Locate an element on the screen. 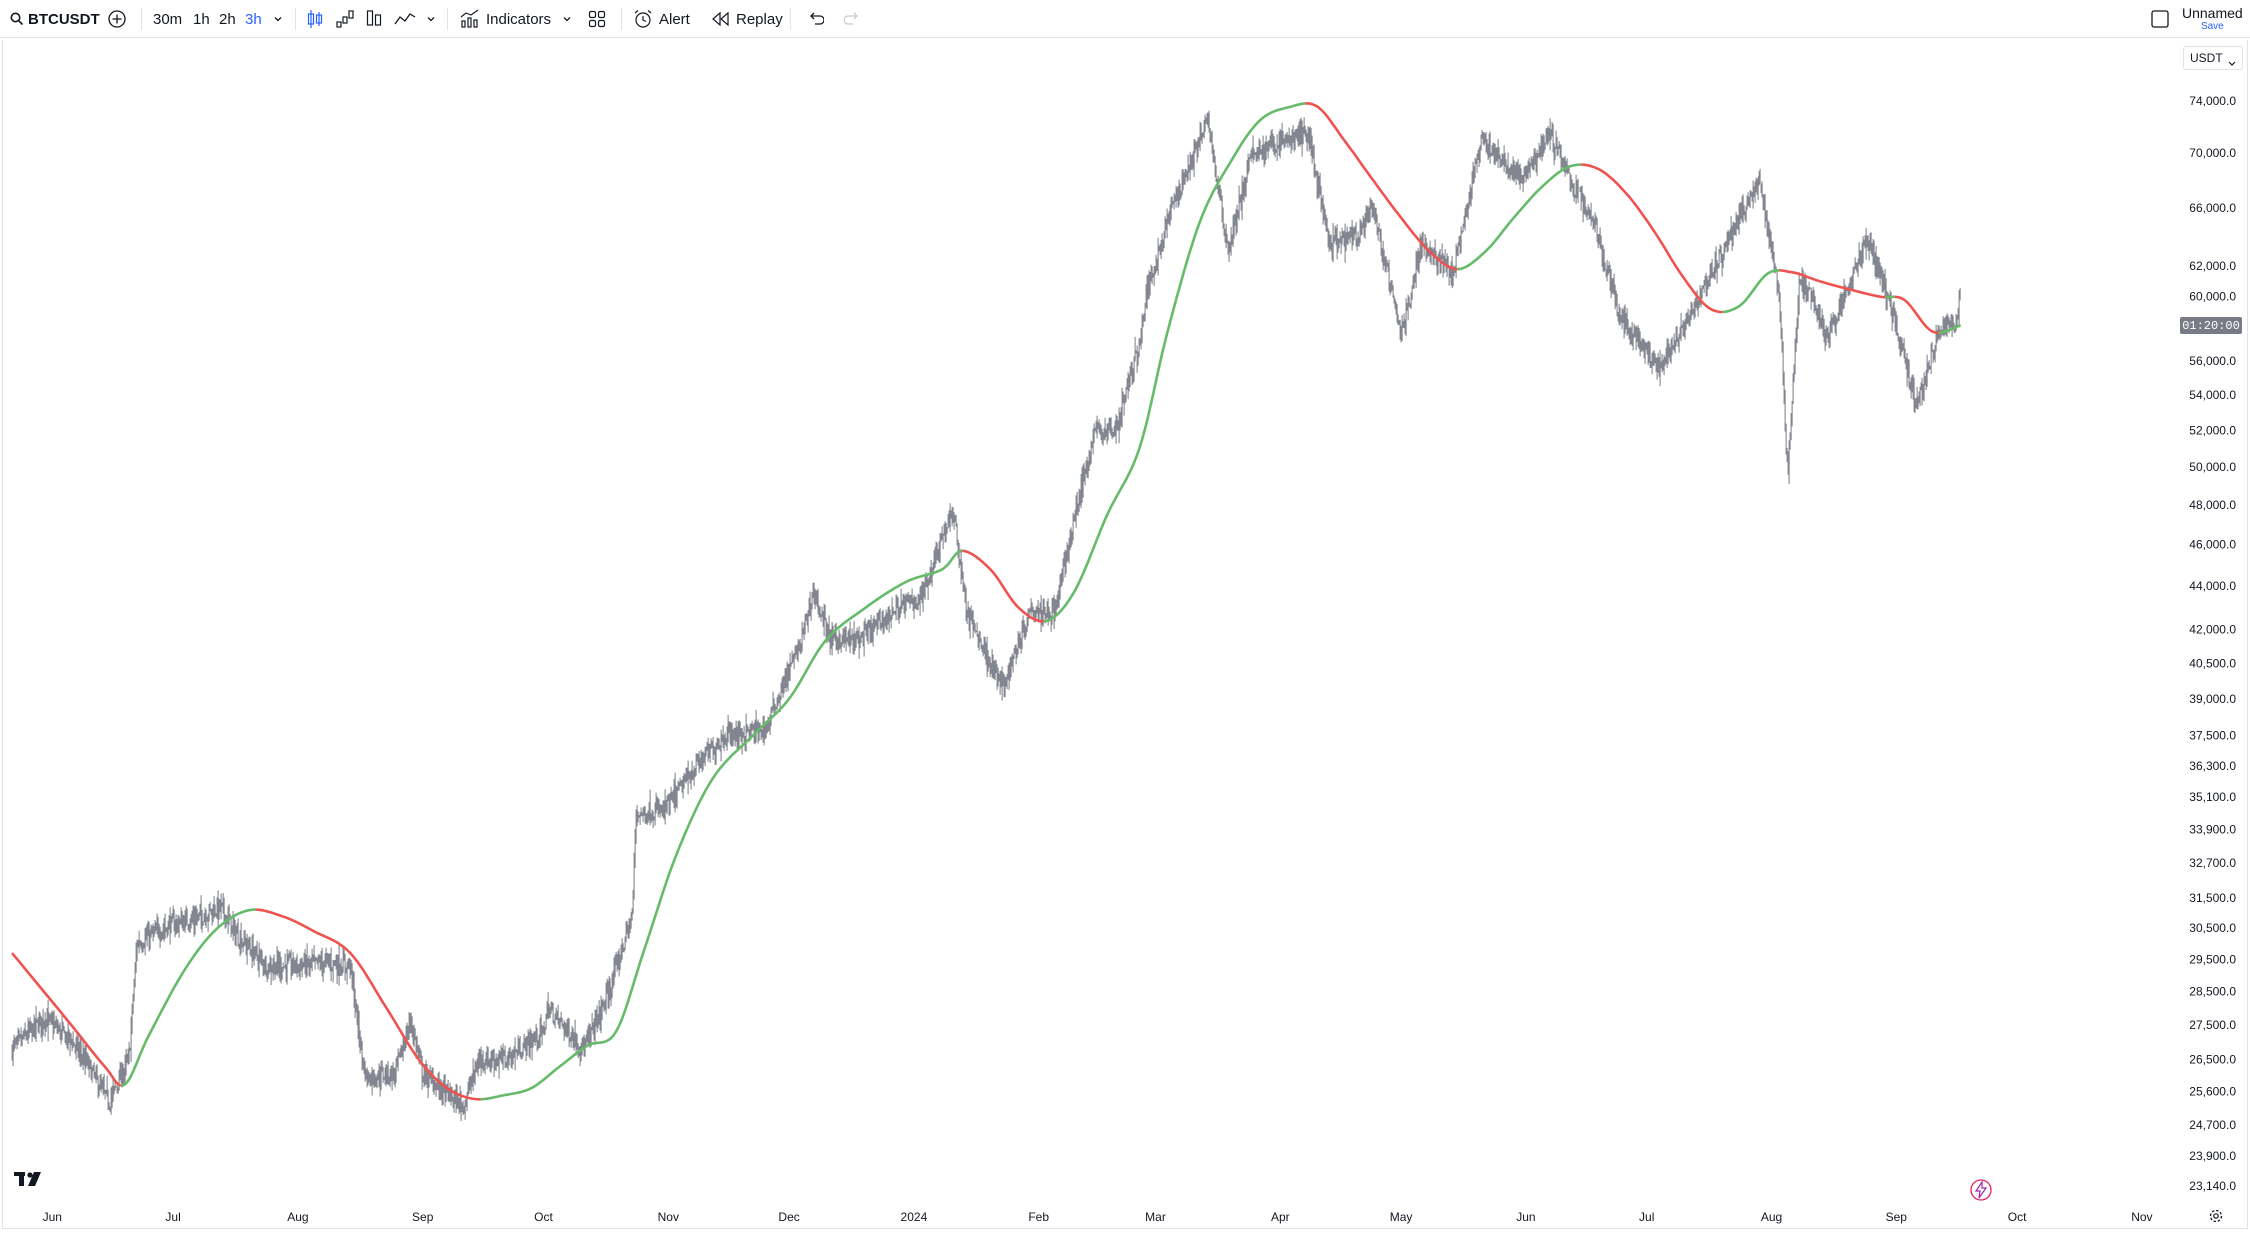 This screenshot has height=1233, width=2250. interval-1h: 1h is located at coordinates (201, 19).